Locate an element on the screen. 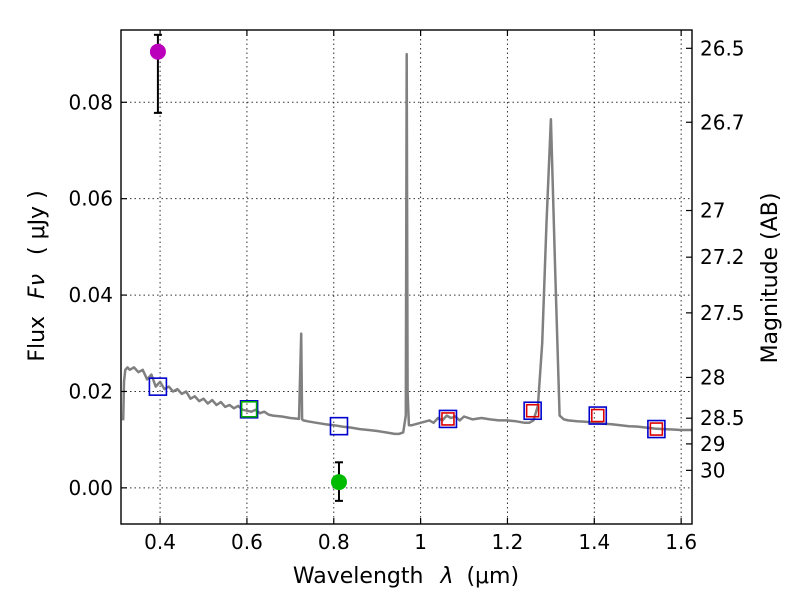 The image size is (800, 605). y2-tick-label: 28 is located at coordinates (712, 377).